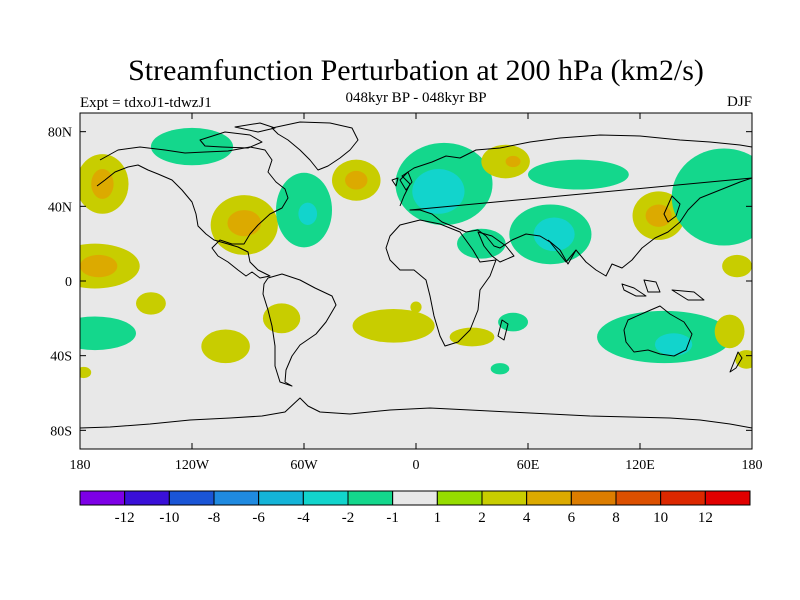 The image size is (800, 600). Describe the element at coordinates (438, 518) in the screenshot. I see `colorbar-label-7: 1` at that location.